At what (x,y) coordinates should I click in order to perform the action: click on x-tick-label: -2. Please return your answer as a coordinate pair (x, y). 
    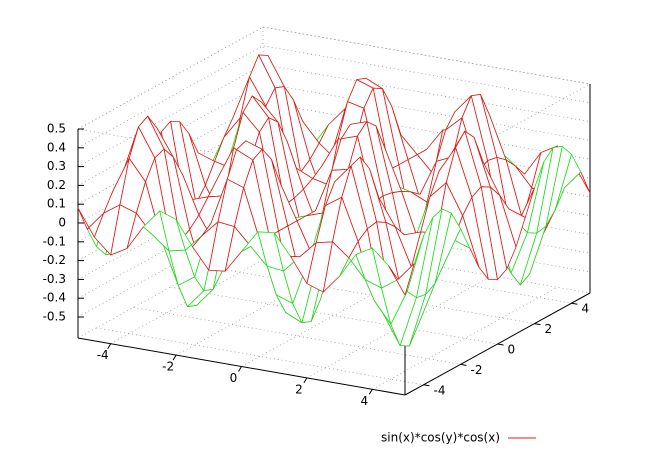
    Looking at the image, I should click on (168, 367).